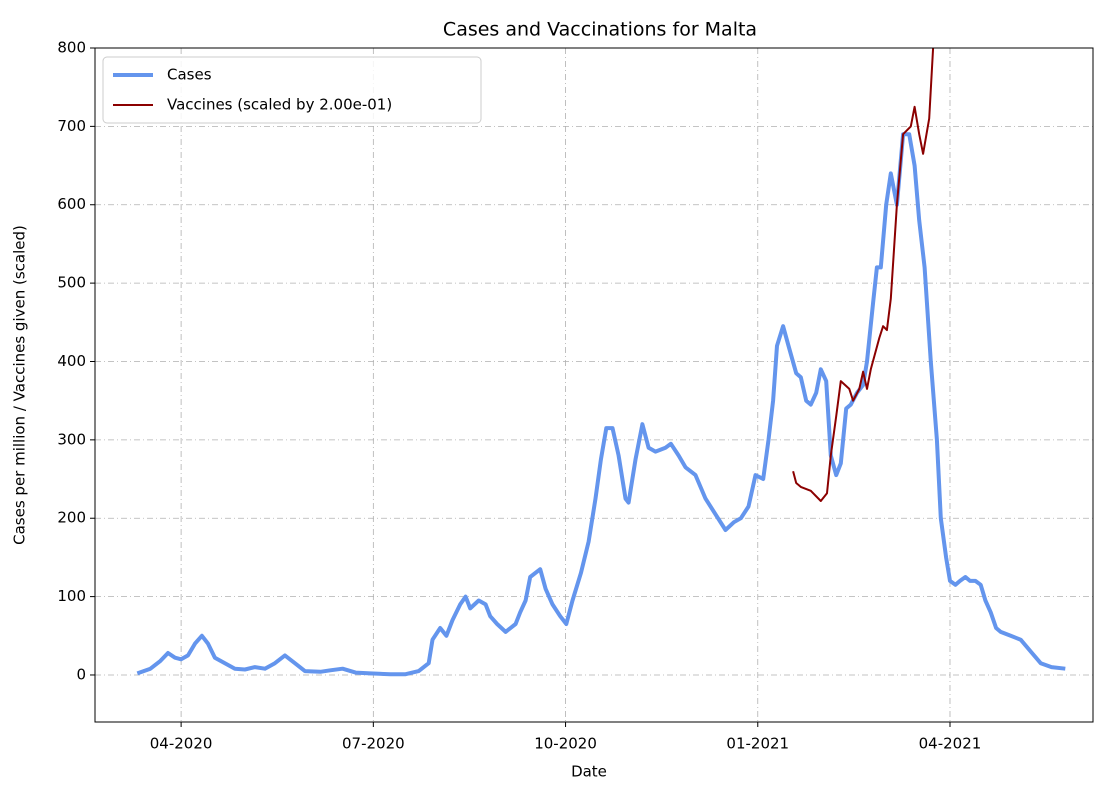 The height and width of the screenshot is (787, 1099). I want to click on y-tick-label: 100, so click(71, 596).